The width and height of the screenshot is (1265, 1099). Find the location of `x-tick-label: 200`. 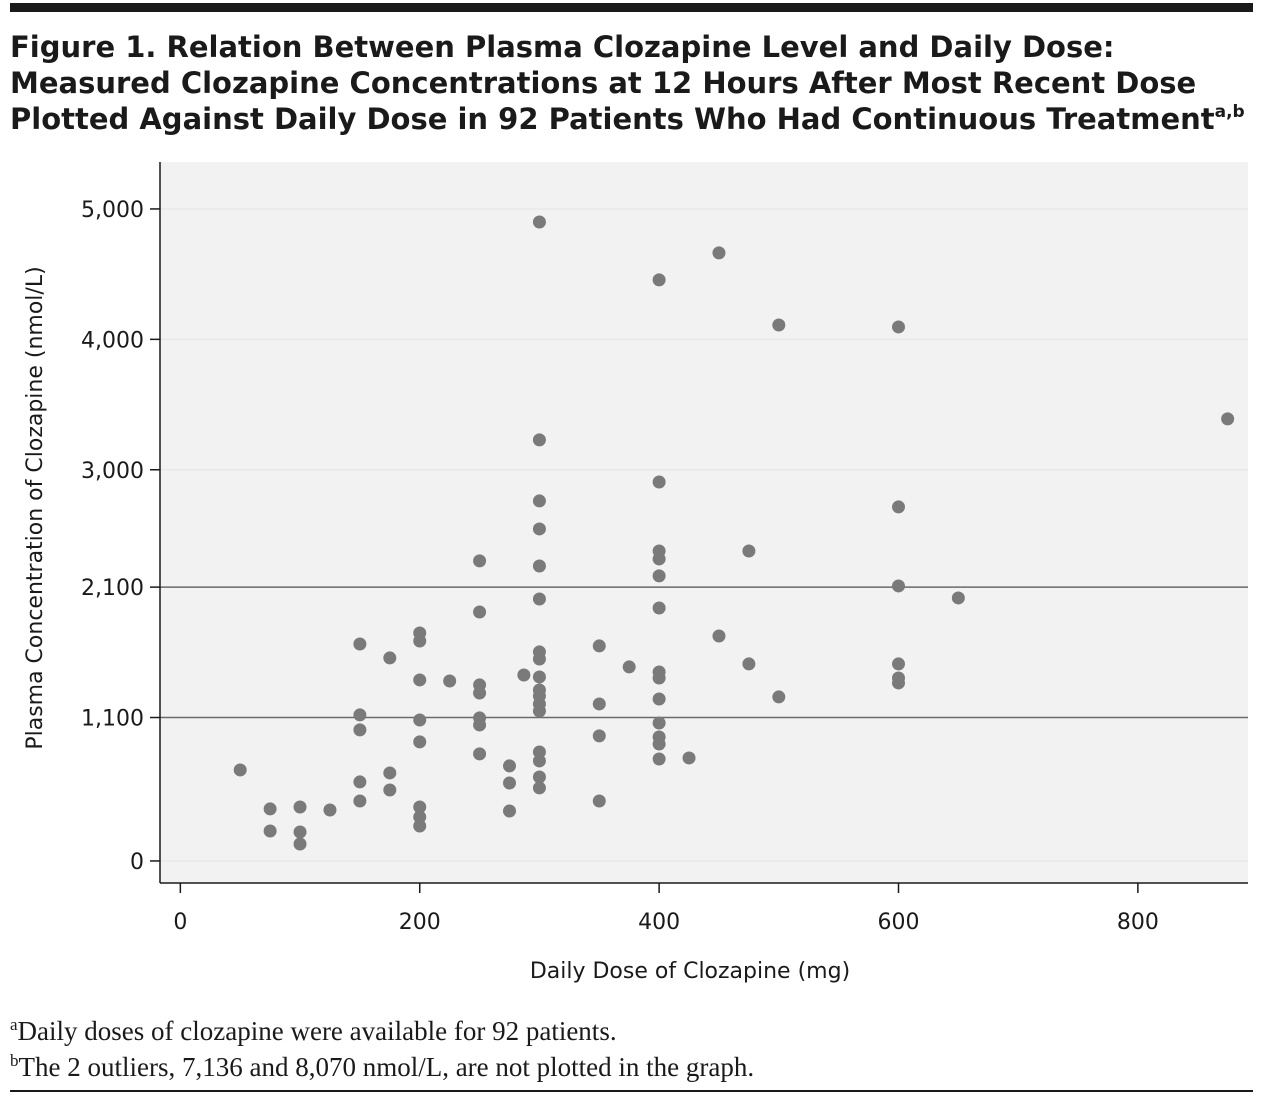

x-tick-label: 200 is located at coordinates (420, 922).